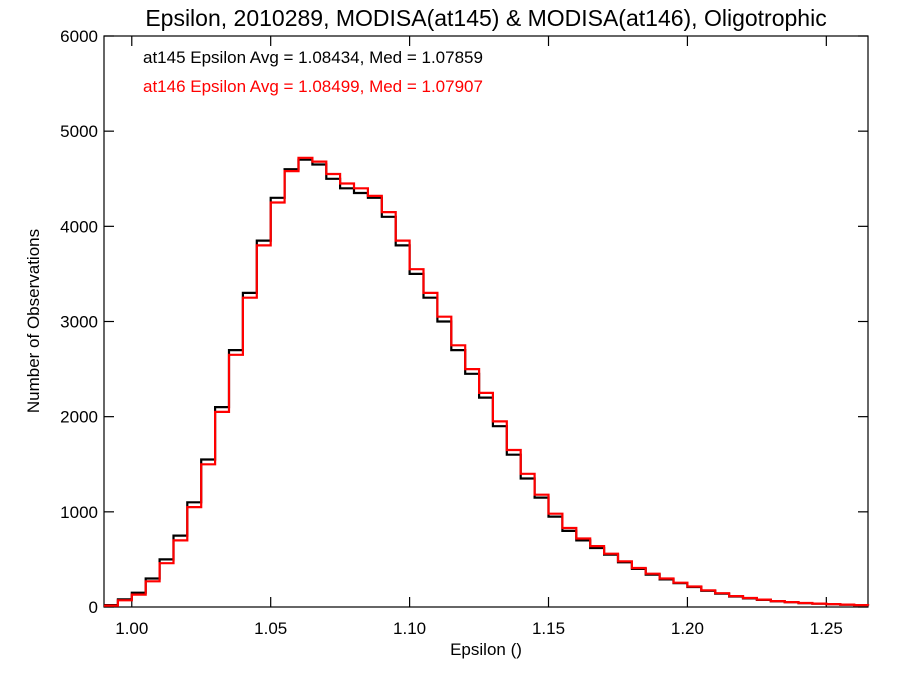 Image resolution: width=900 pixels, height=675 pixels. Describe the element at coordinates (79, 322) in the screenshot. I see `y-tick-label: 3000` at that location.